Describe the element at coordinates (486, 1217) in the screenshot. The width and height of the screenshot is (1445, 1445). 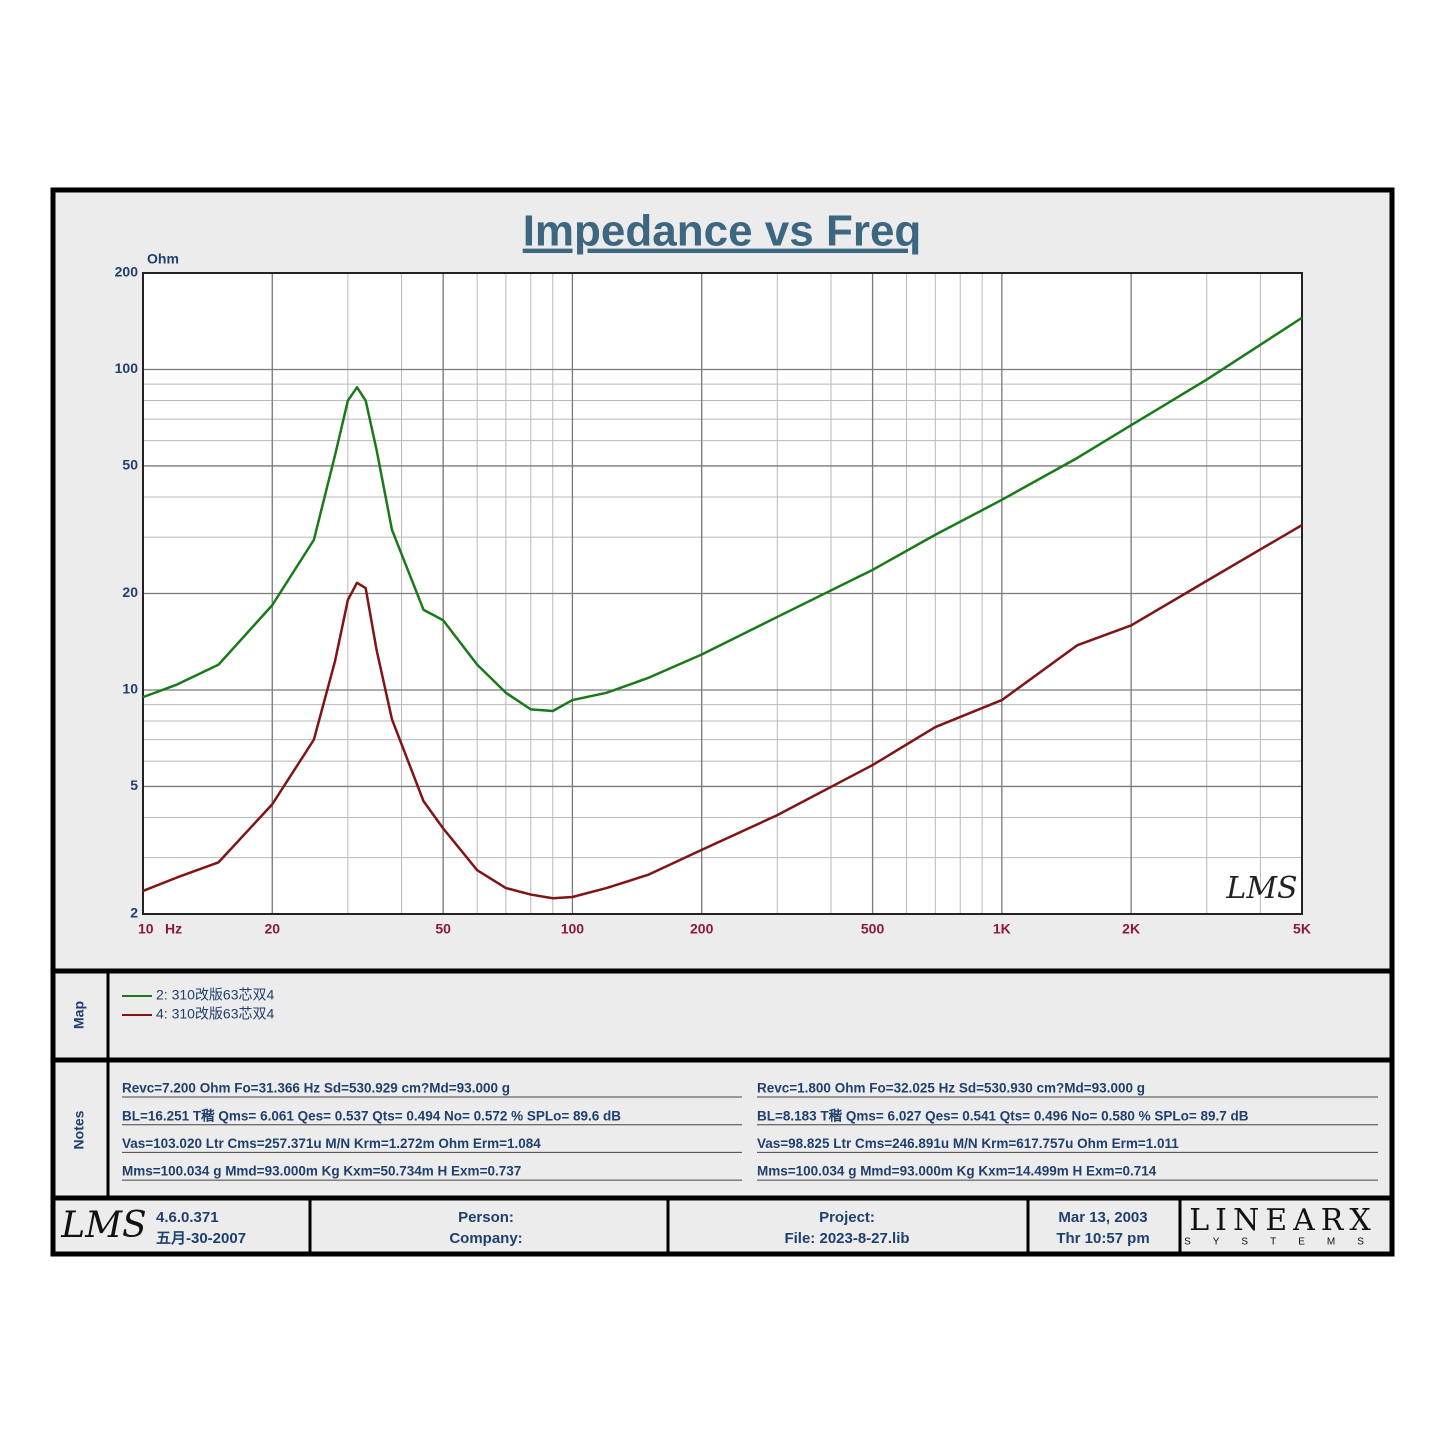
I see `person: Person:` at that location.